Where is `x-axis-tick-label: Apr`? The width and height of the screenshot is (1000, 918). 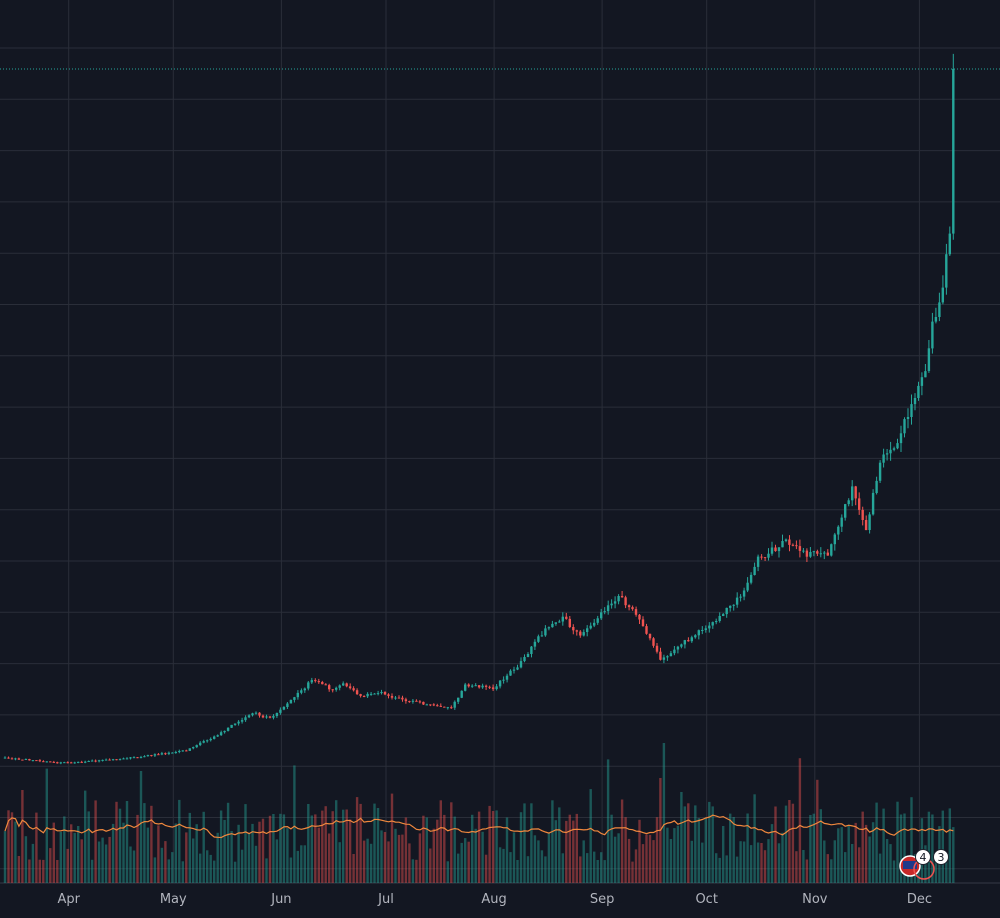 x-axis-tick-label: Apr is located at coordinates (68, 899).